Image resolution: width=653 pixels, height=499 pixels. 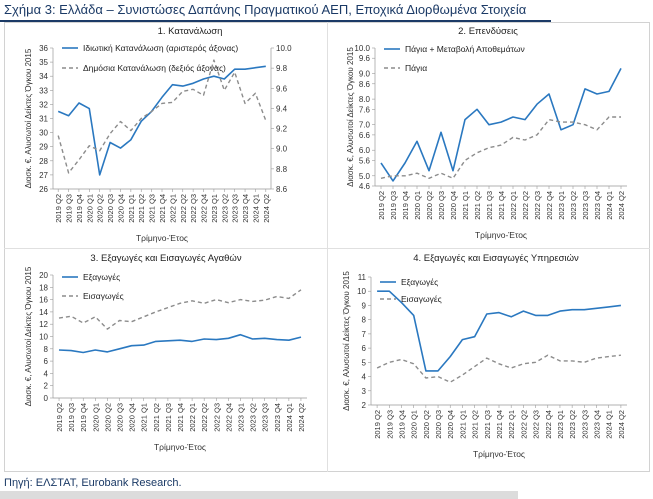 What do you see at coordinates (365, 99) in the screenshot?
I see `y-tick-label: 8.0` at bounding box center [365, 99].